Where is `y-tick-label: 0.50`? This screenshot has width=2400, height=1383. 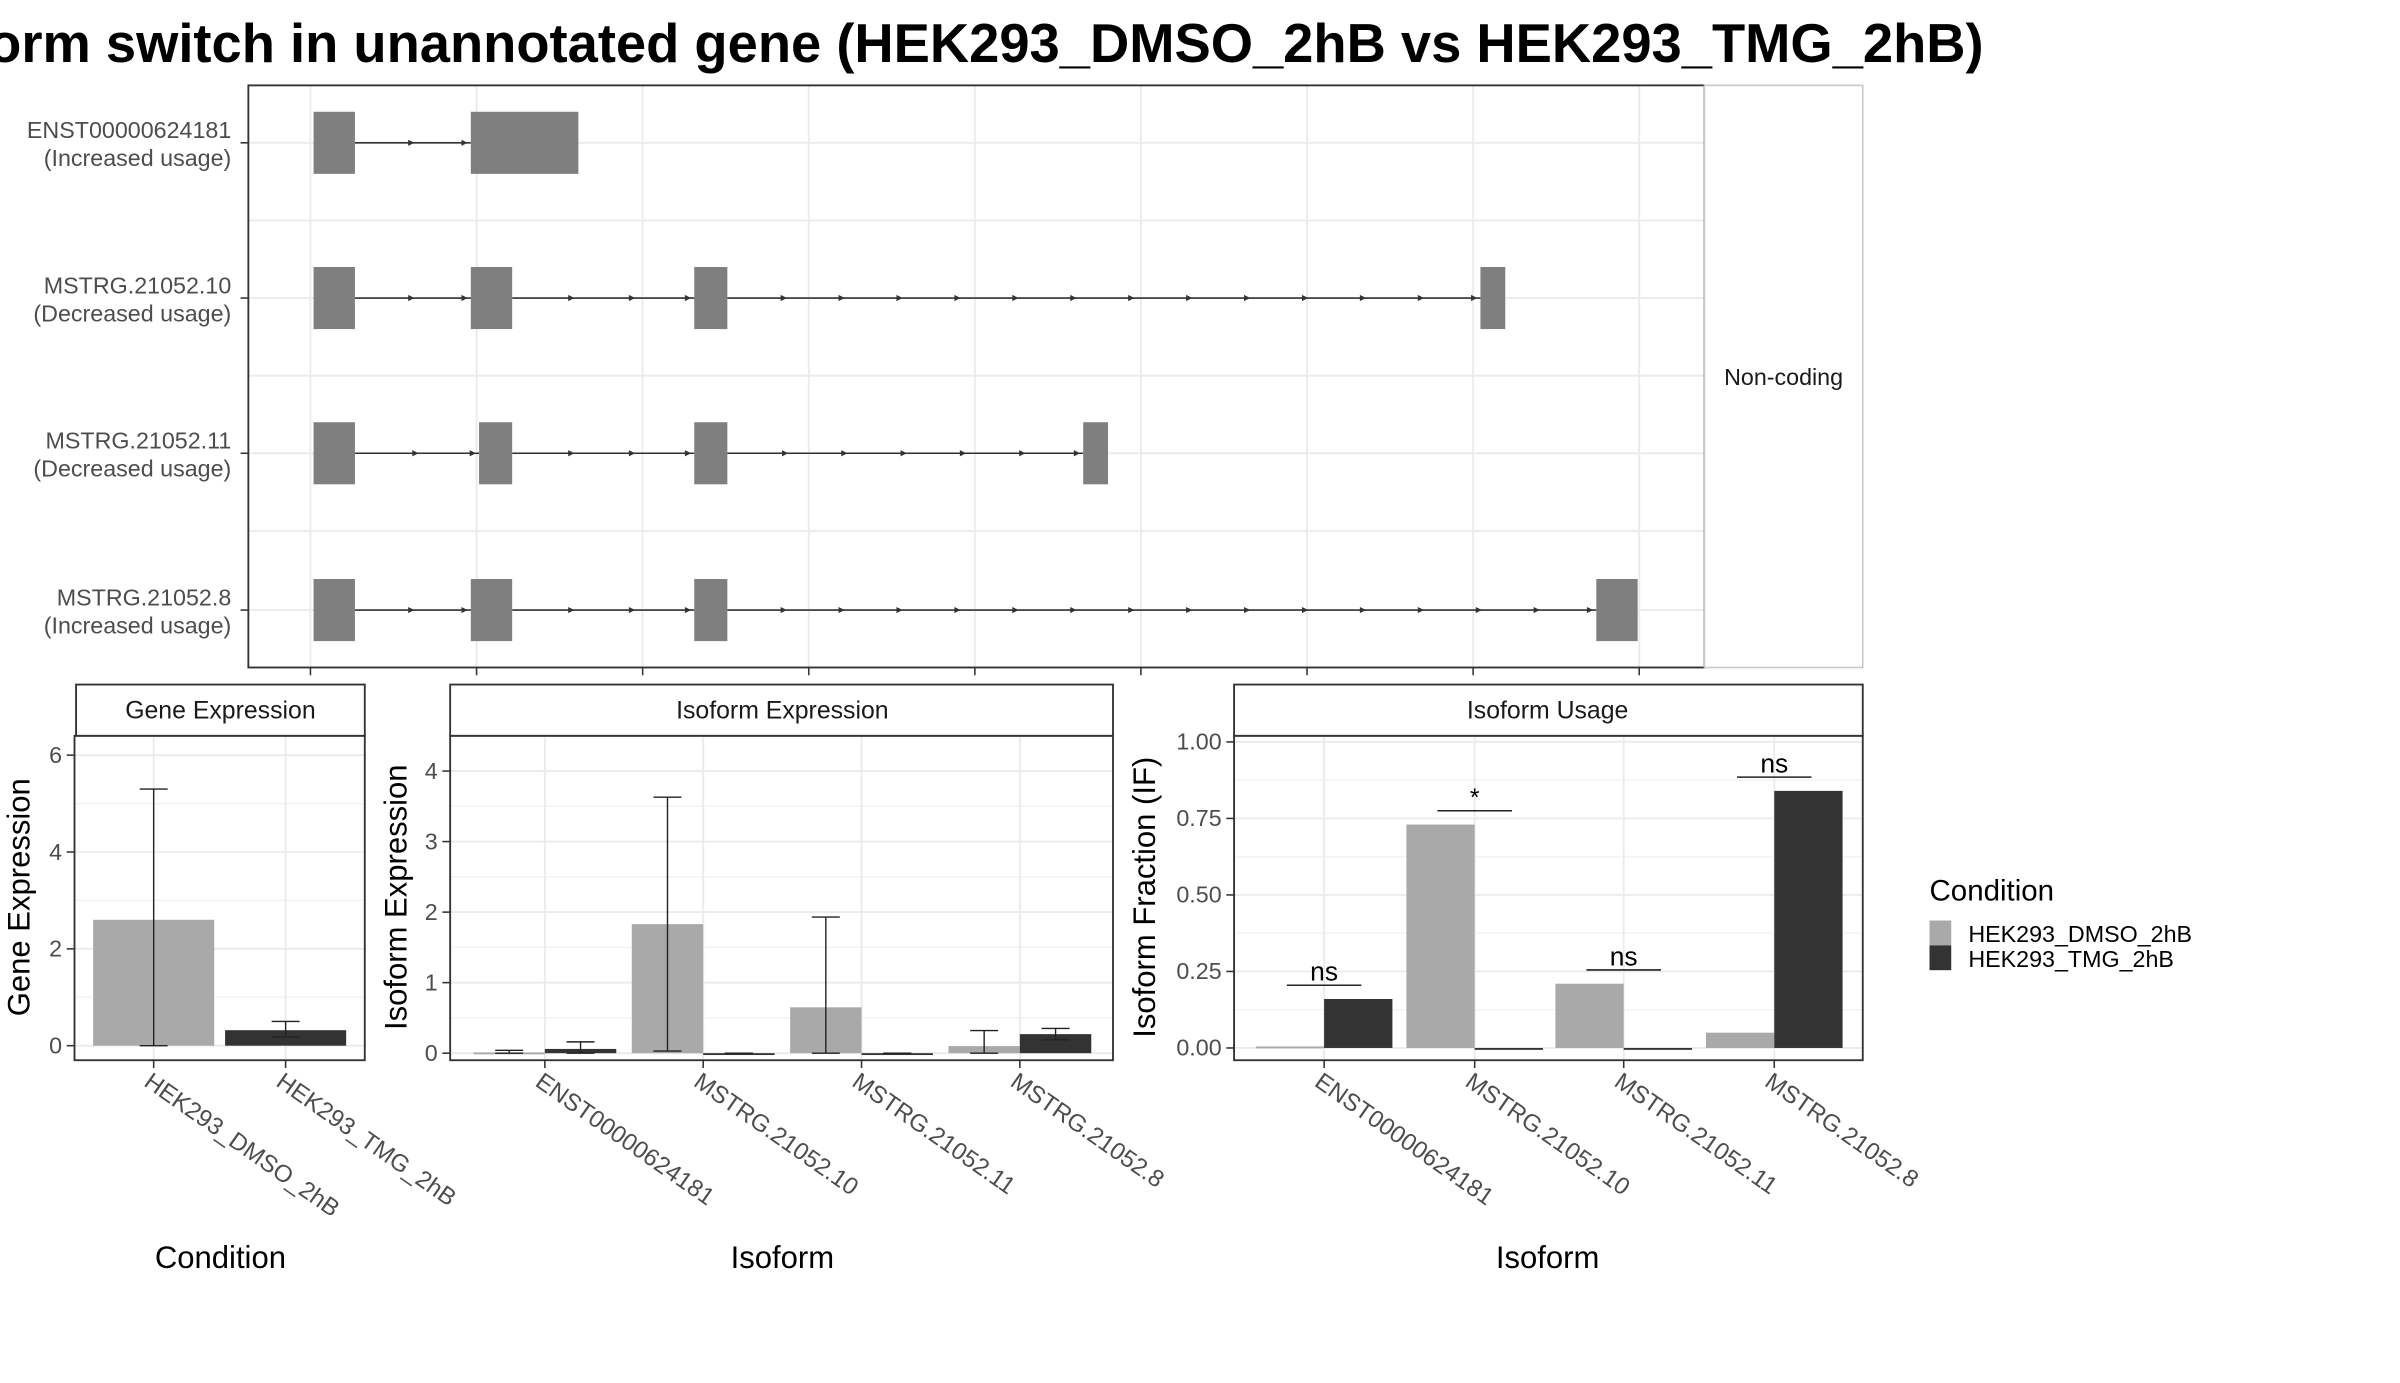 y-tick-label: 0.50 is located at coordinates (1198, 895).